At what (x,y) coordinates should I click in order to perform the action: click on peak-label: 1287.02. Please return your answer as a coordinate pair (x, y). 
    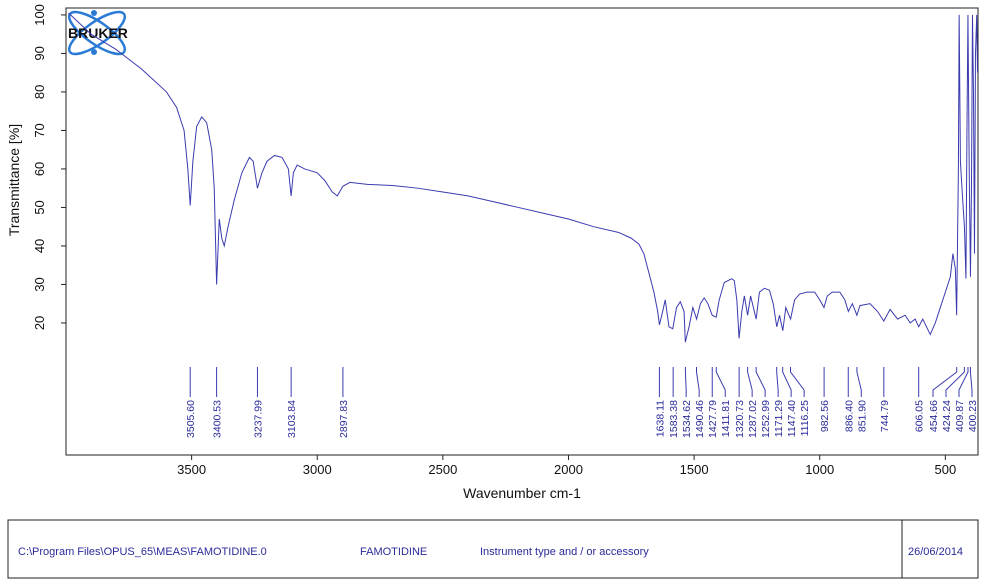
    Looking at the image, I should click on (753, 419).